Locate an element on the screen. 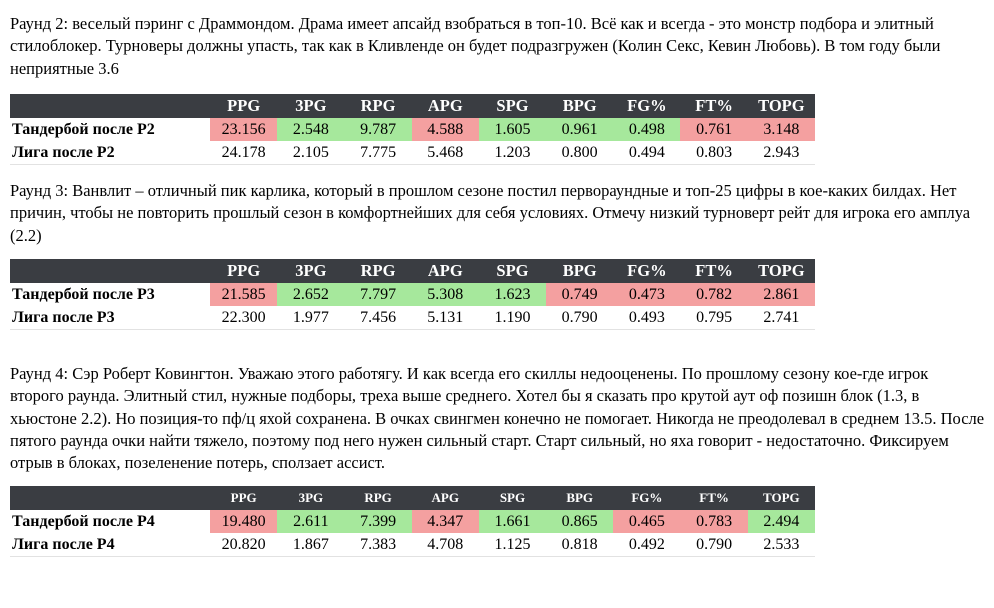  row-label: Тандербой после Р3 is located at coordinates (83, 294).